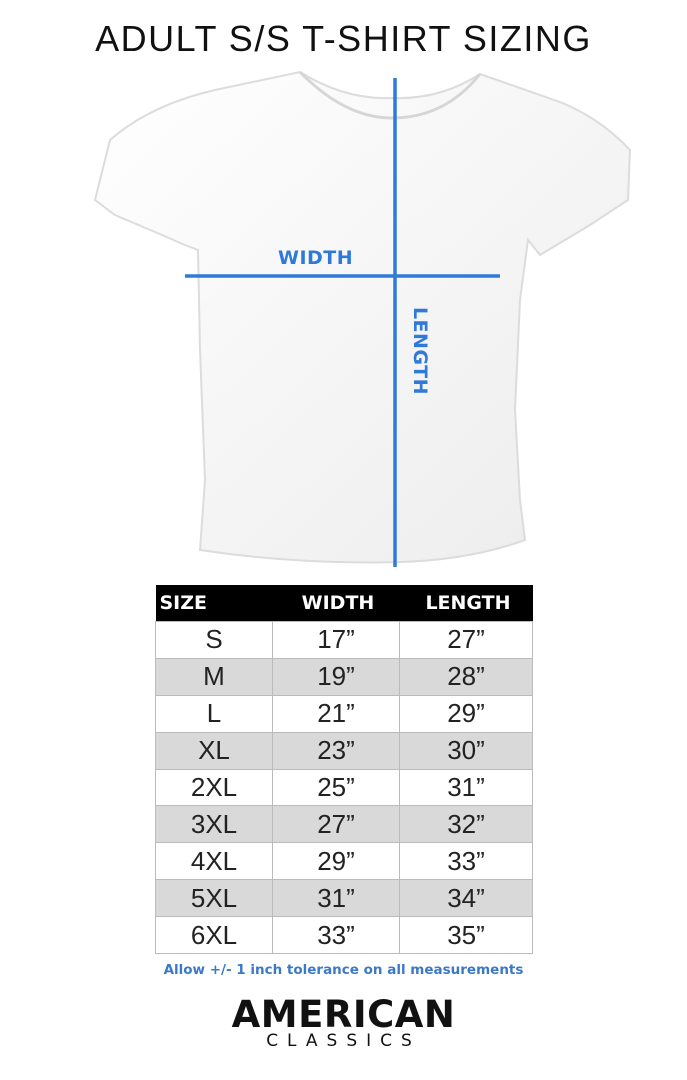 Image resolution: width=687 pixels, height=1080 pixels. What do you see at coordinates (336, 935) in the screenshot?
I see `cell-width: 33”` at bounding box center [336, 935].